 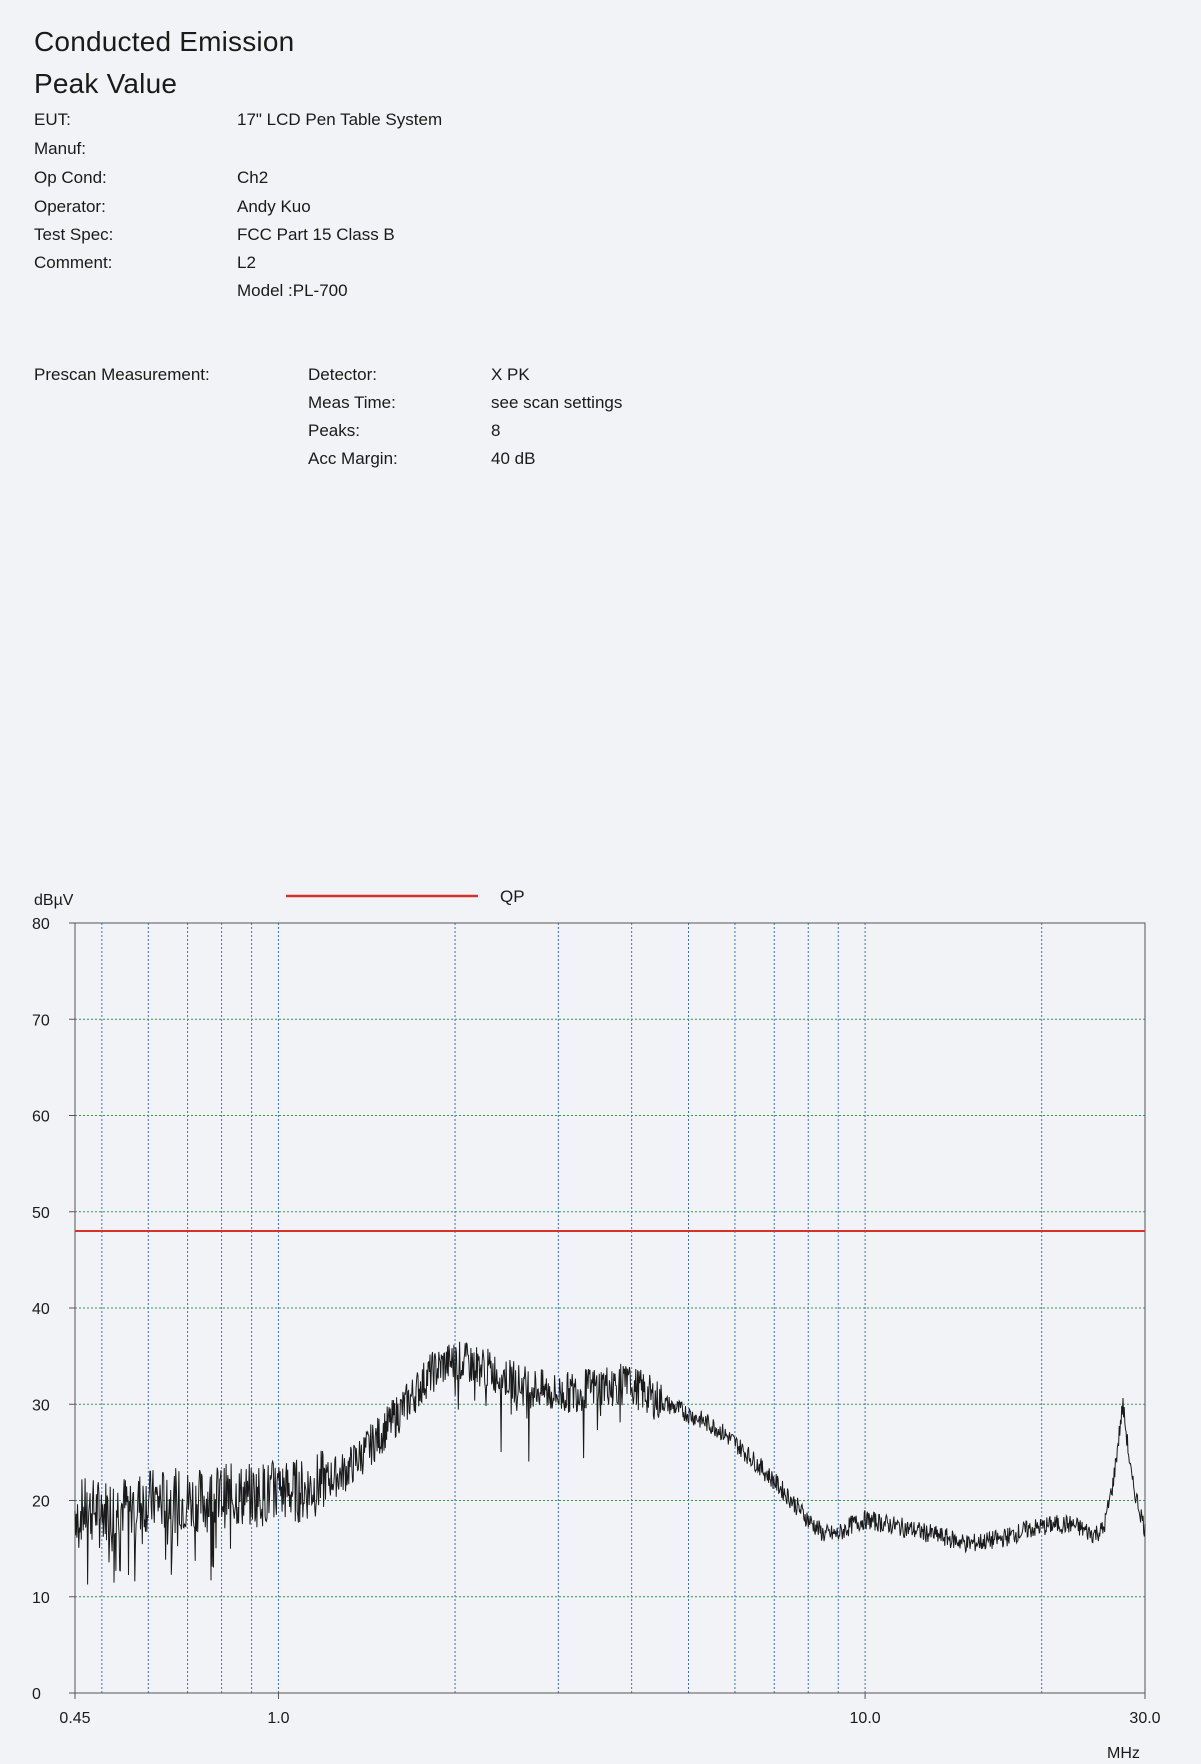 What do you see at coordinates (36, 1694) in the screenshot?
I see `y-tick-label-0: 0` at bounding box center [36, 1694].